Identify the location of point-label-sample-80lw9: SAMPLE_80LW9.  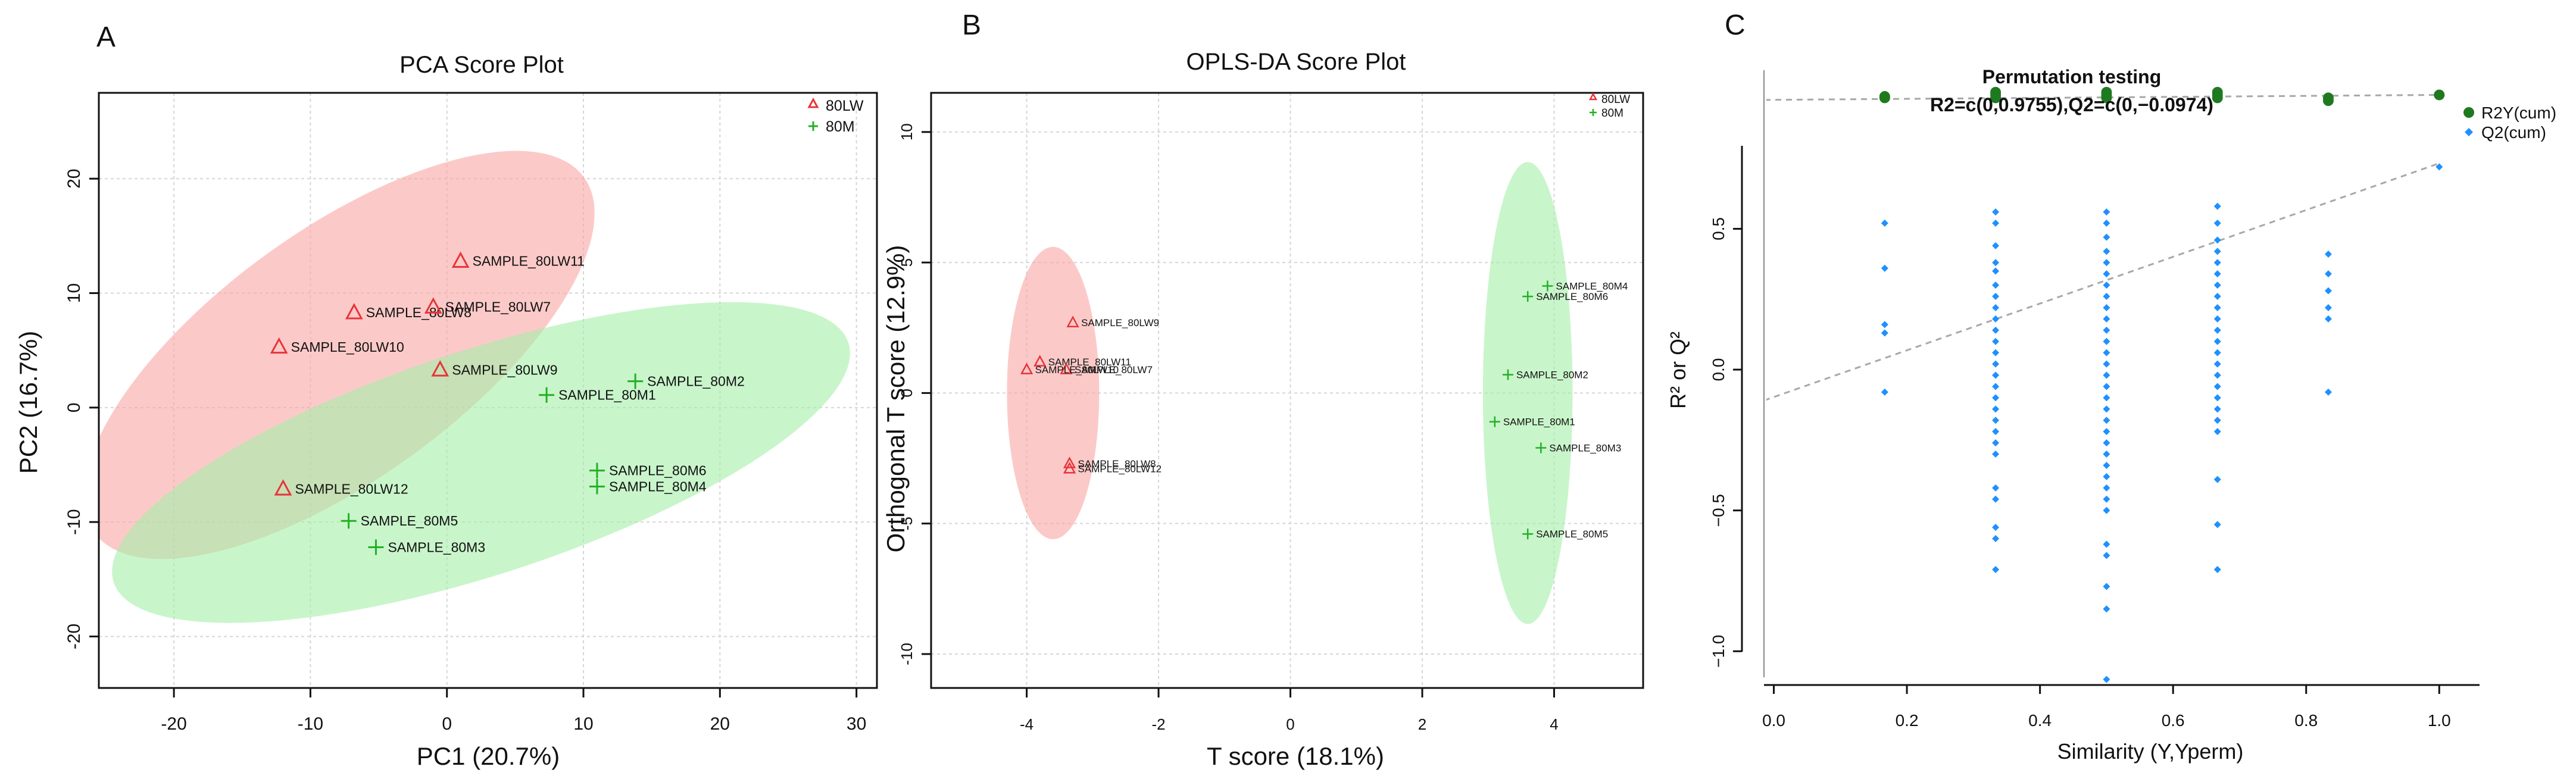
(504, 369).